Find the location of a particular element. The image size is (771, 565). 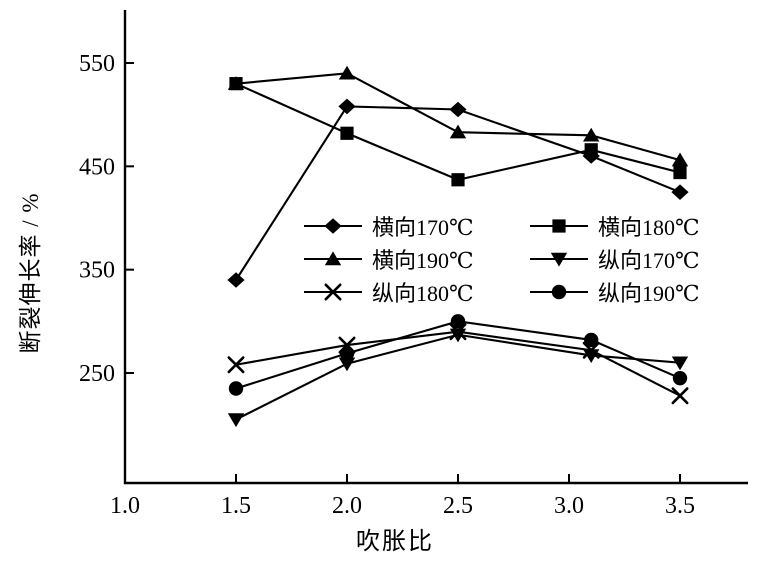

y-tick-label: 450 is located at coordinates (97, 167).